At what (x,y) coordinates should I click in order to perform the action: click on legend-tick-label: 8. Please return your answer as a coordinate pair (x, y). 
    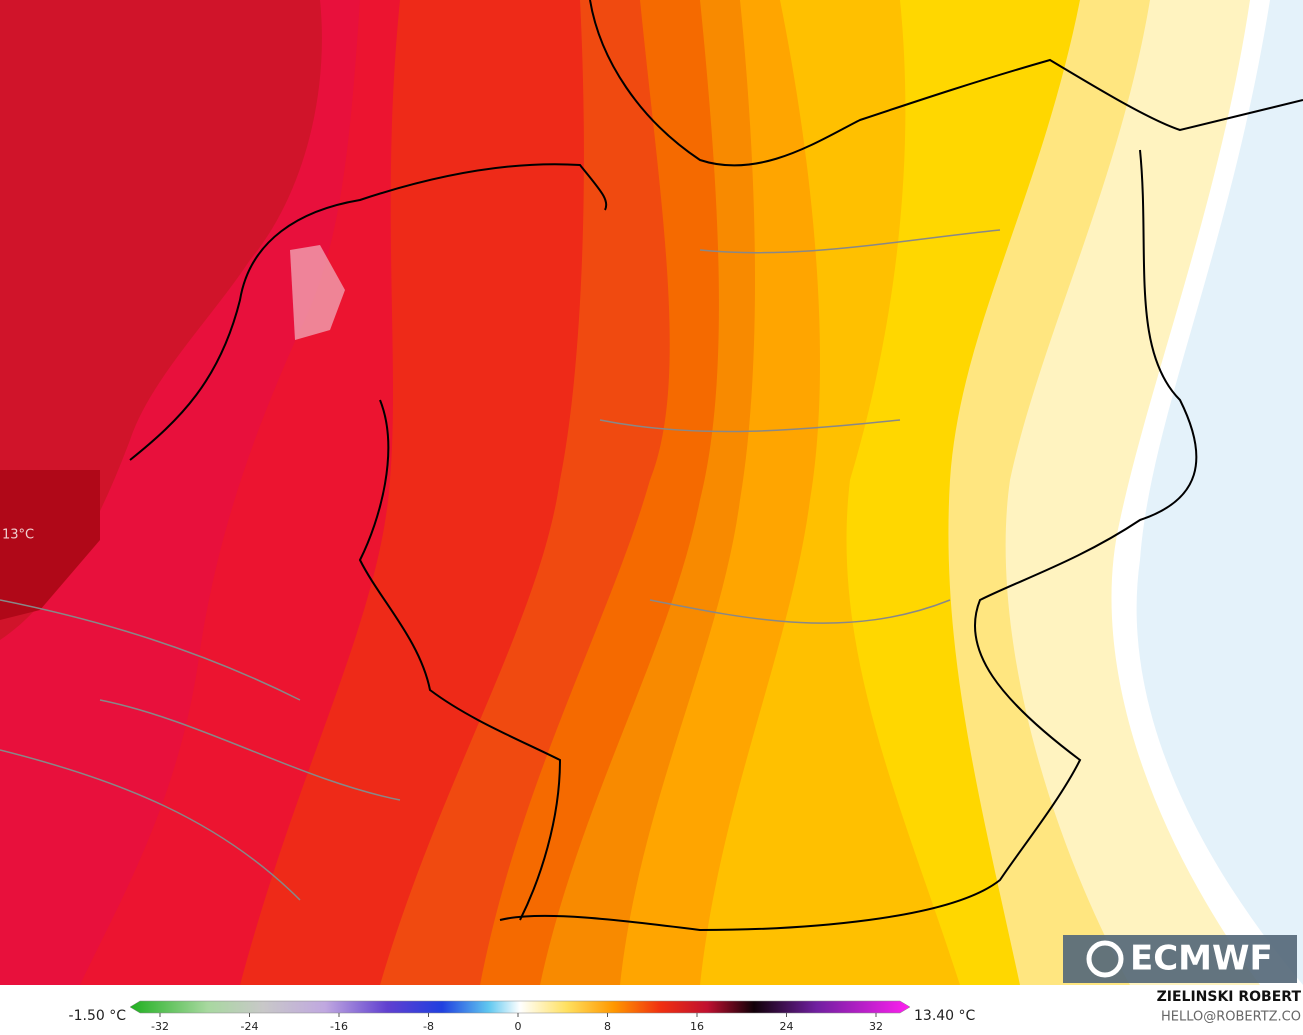
    Looking at the image, I should click on (607, 1026).